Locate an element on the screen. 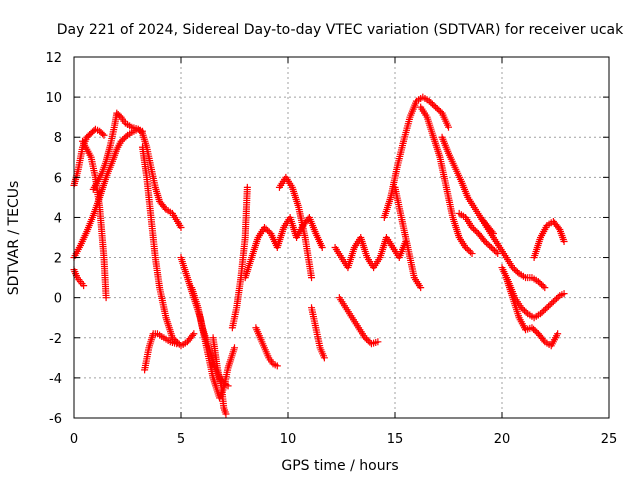  x-tick-label: 25 is located at coordinates (609, 439).